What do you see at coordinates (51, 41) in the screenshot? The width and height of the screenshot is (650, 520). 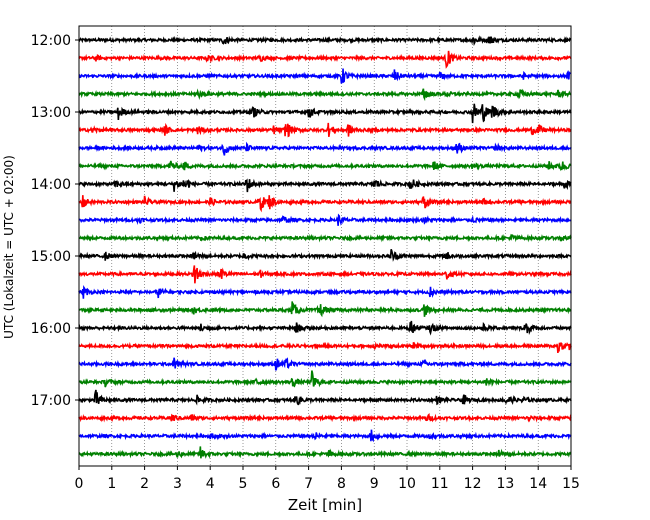 I see `y-tick-label: 12:00` at bounding box center [51, 41].